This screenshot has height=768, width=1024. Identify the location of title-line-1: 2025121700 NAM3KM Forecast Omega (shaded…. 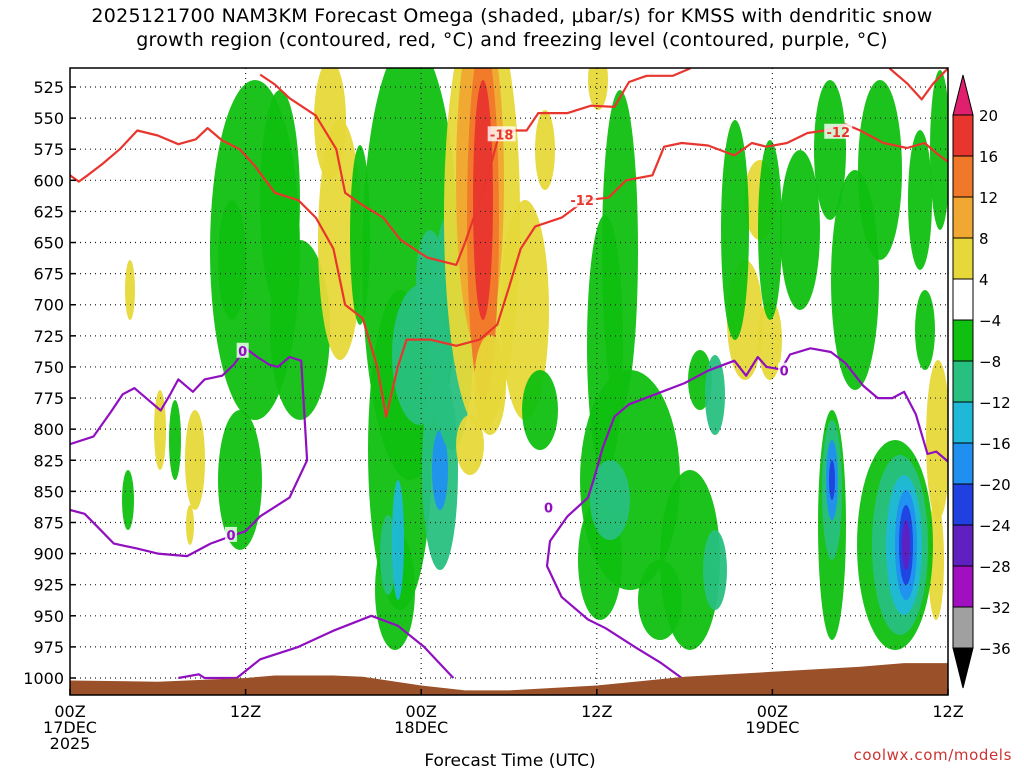
(512, 16).